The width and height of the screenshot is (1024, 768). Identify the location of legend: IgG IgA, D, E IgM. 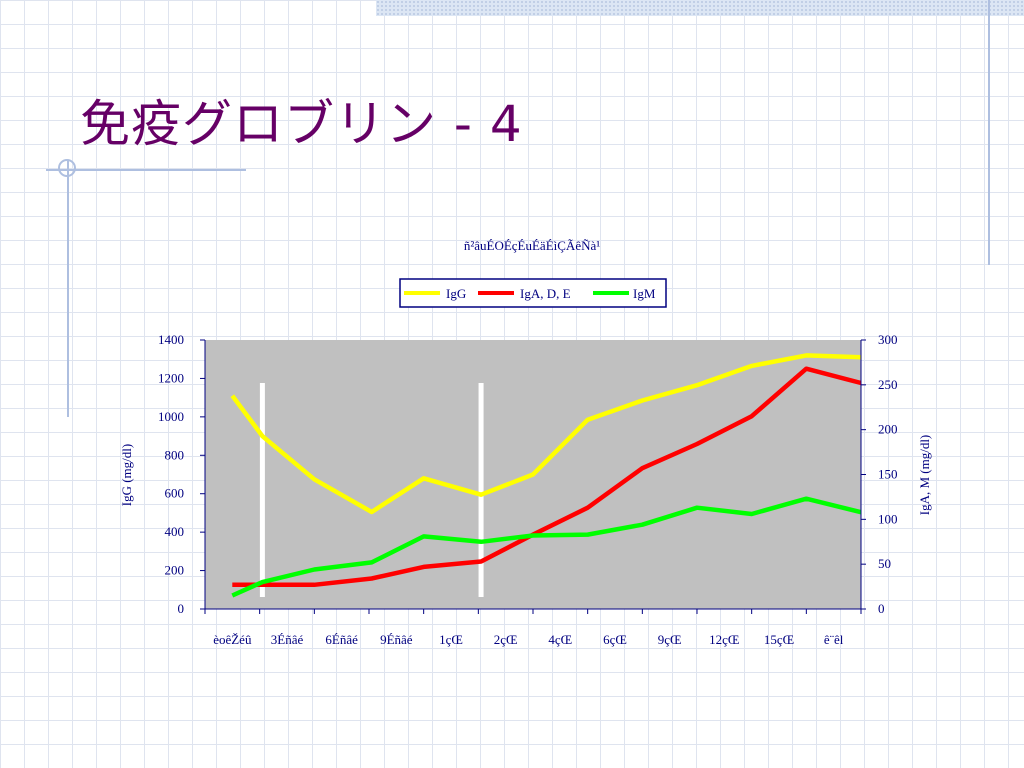
(533, 293).